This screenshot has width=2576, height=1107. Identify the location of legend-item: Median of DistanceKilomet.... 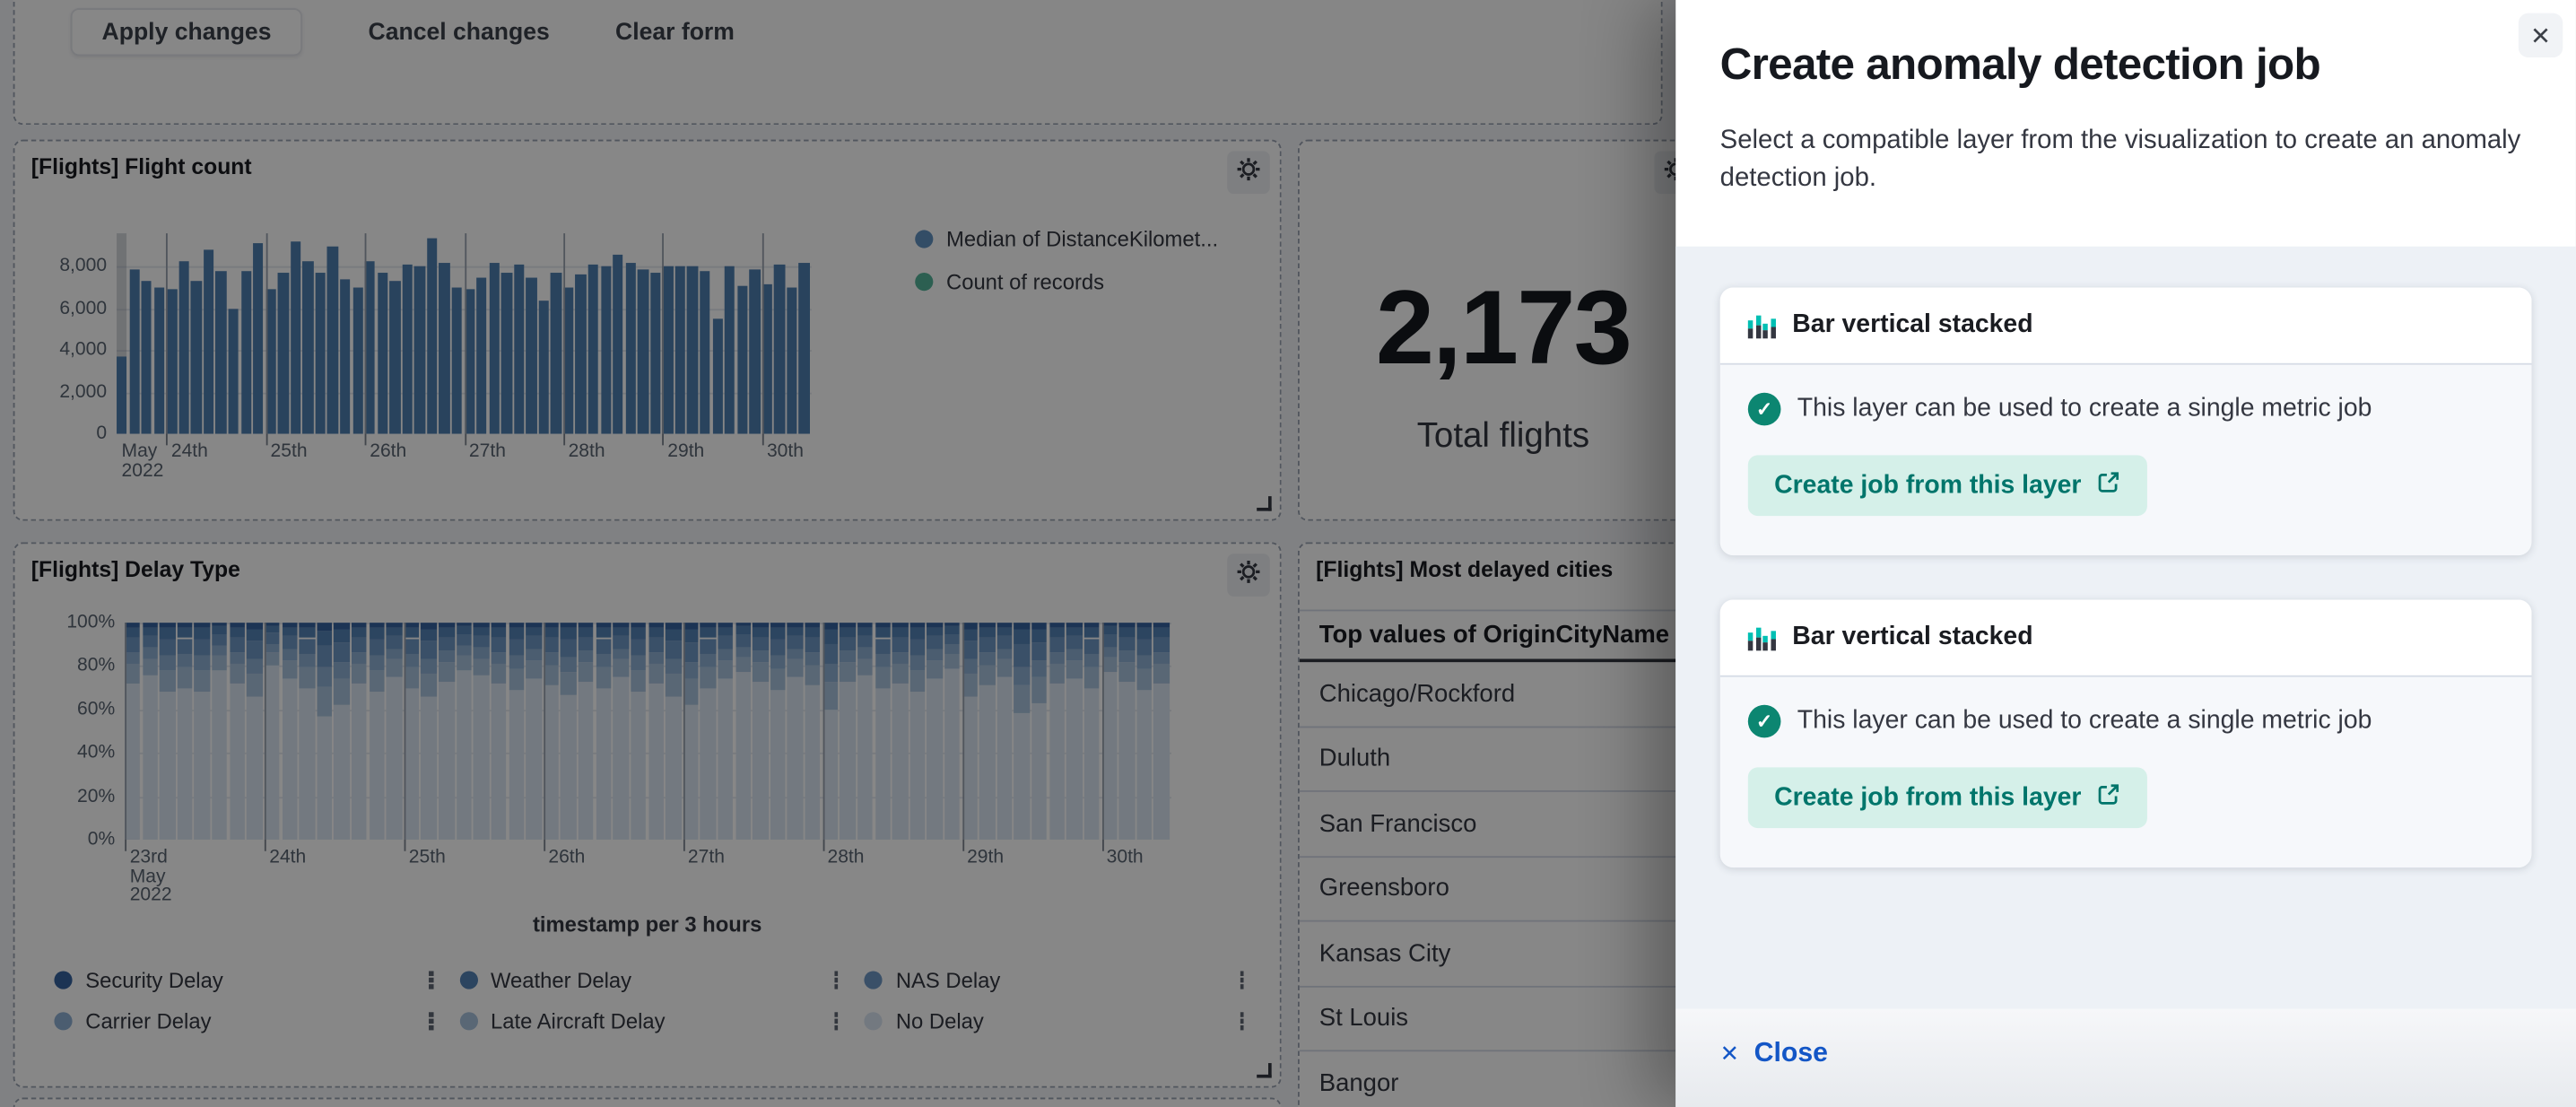
(1066, 239).